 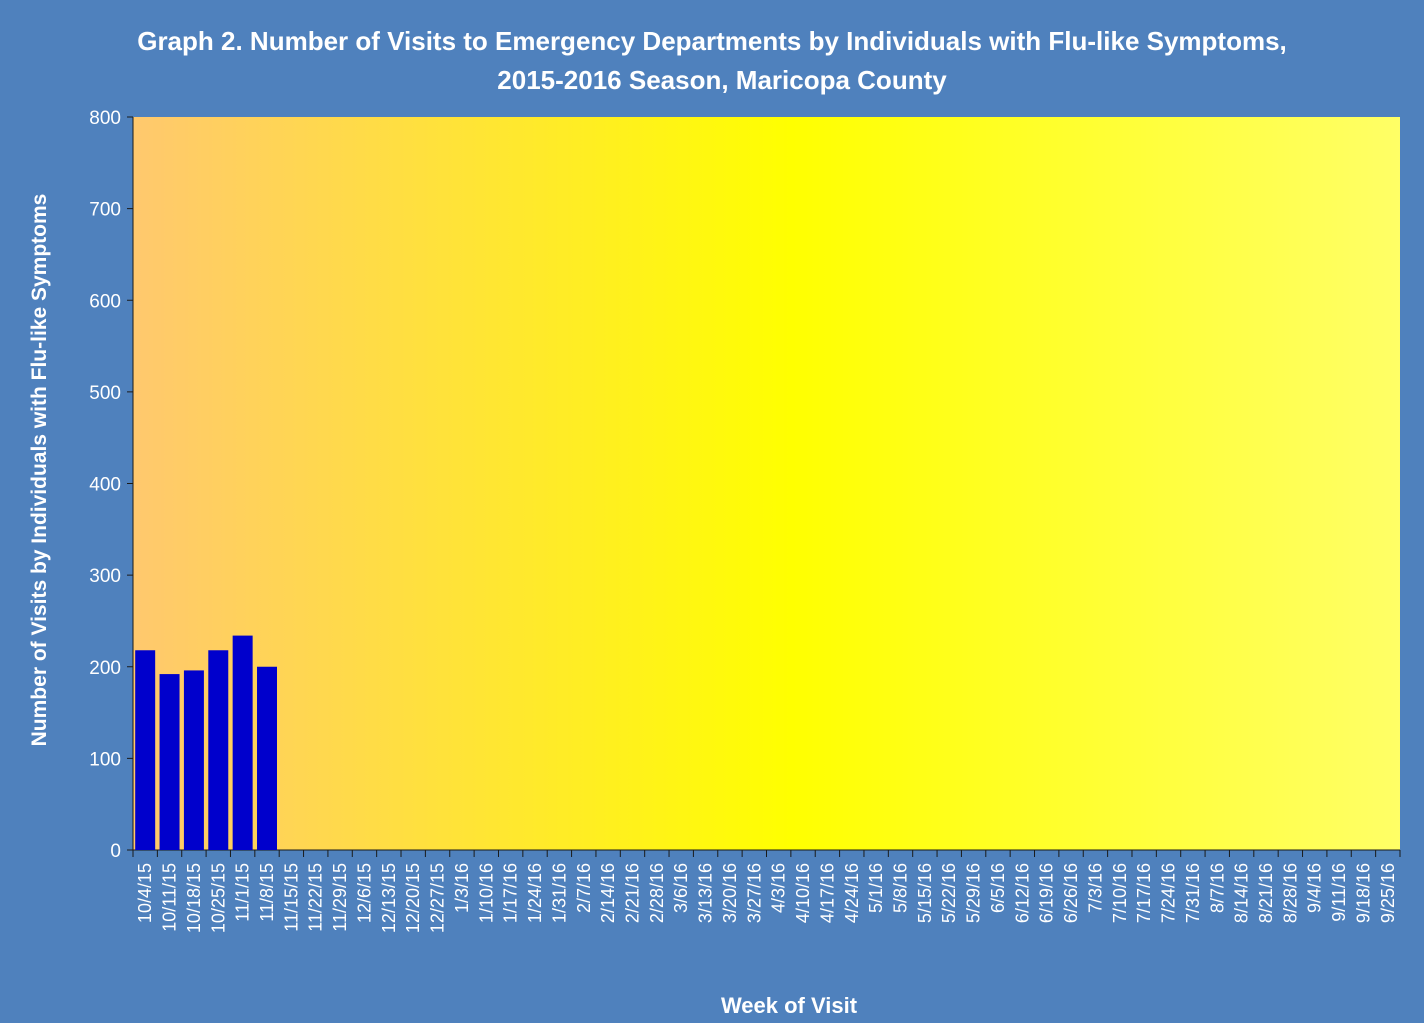 What do you see at coordinates (1388, 893) in the screenshot?
I see `x-tick-label: 9/25/16` at bounding box center [1388, 893].